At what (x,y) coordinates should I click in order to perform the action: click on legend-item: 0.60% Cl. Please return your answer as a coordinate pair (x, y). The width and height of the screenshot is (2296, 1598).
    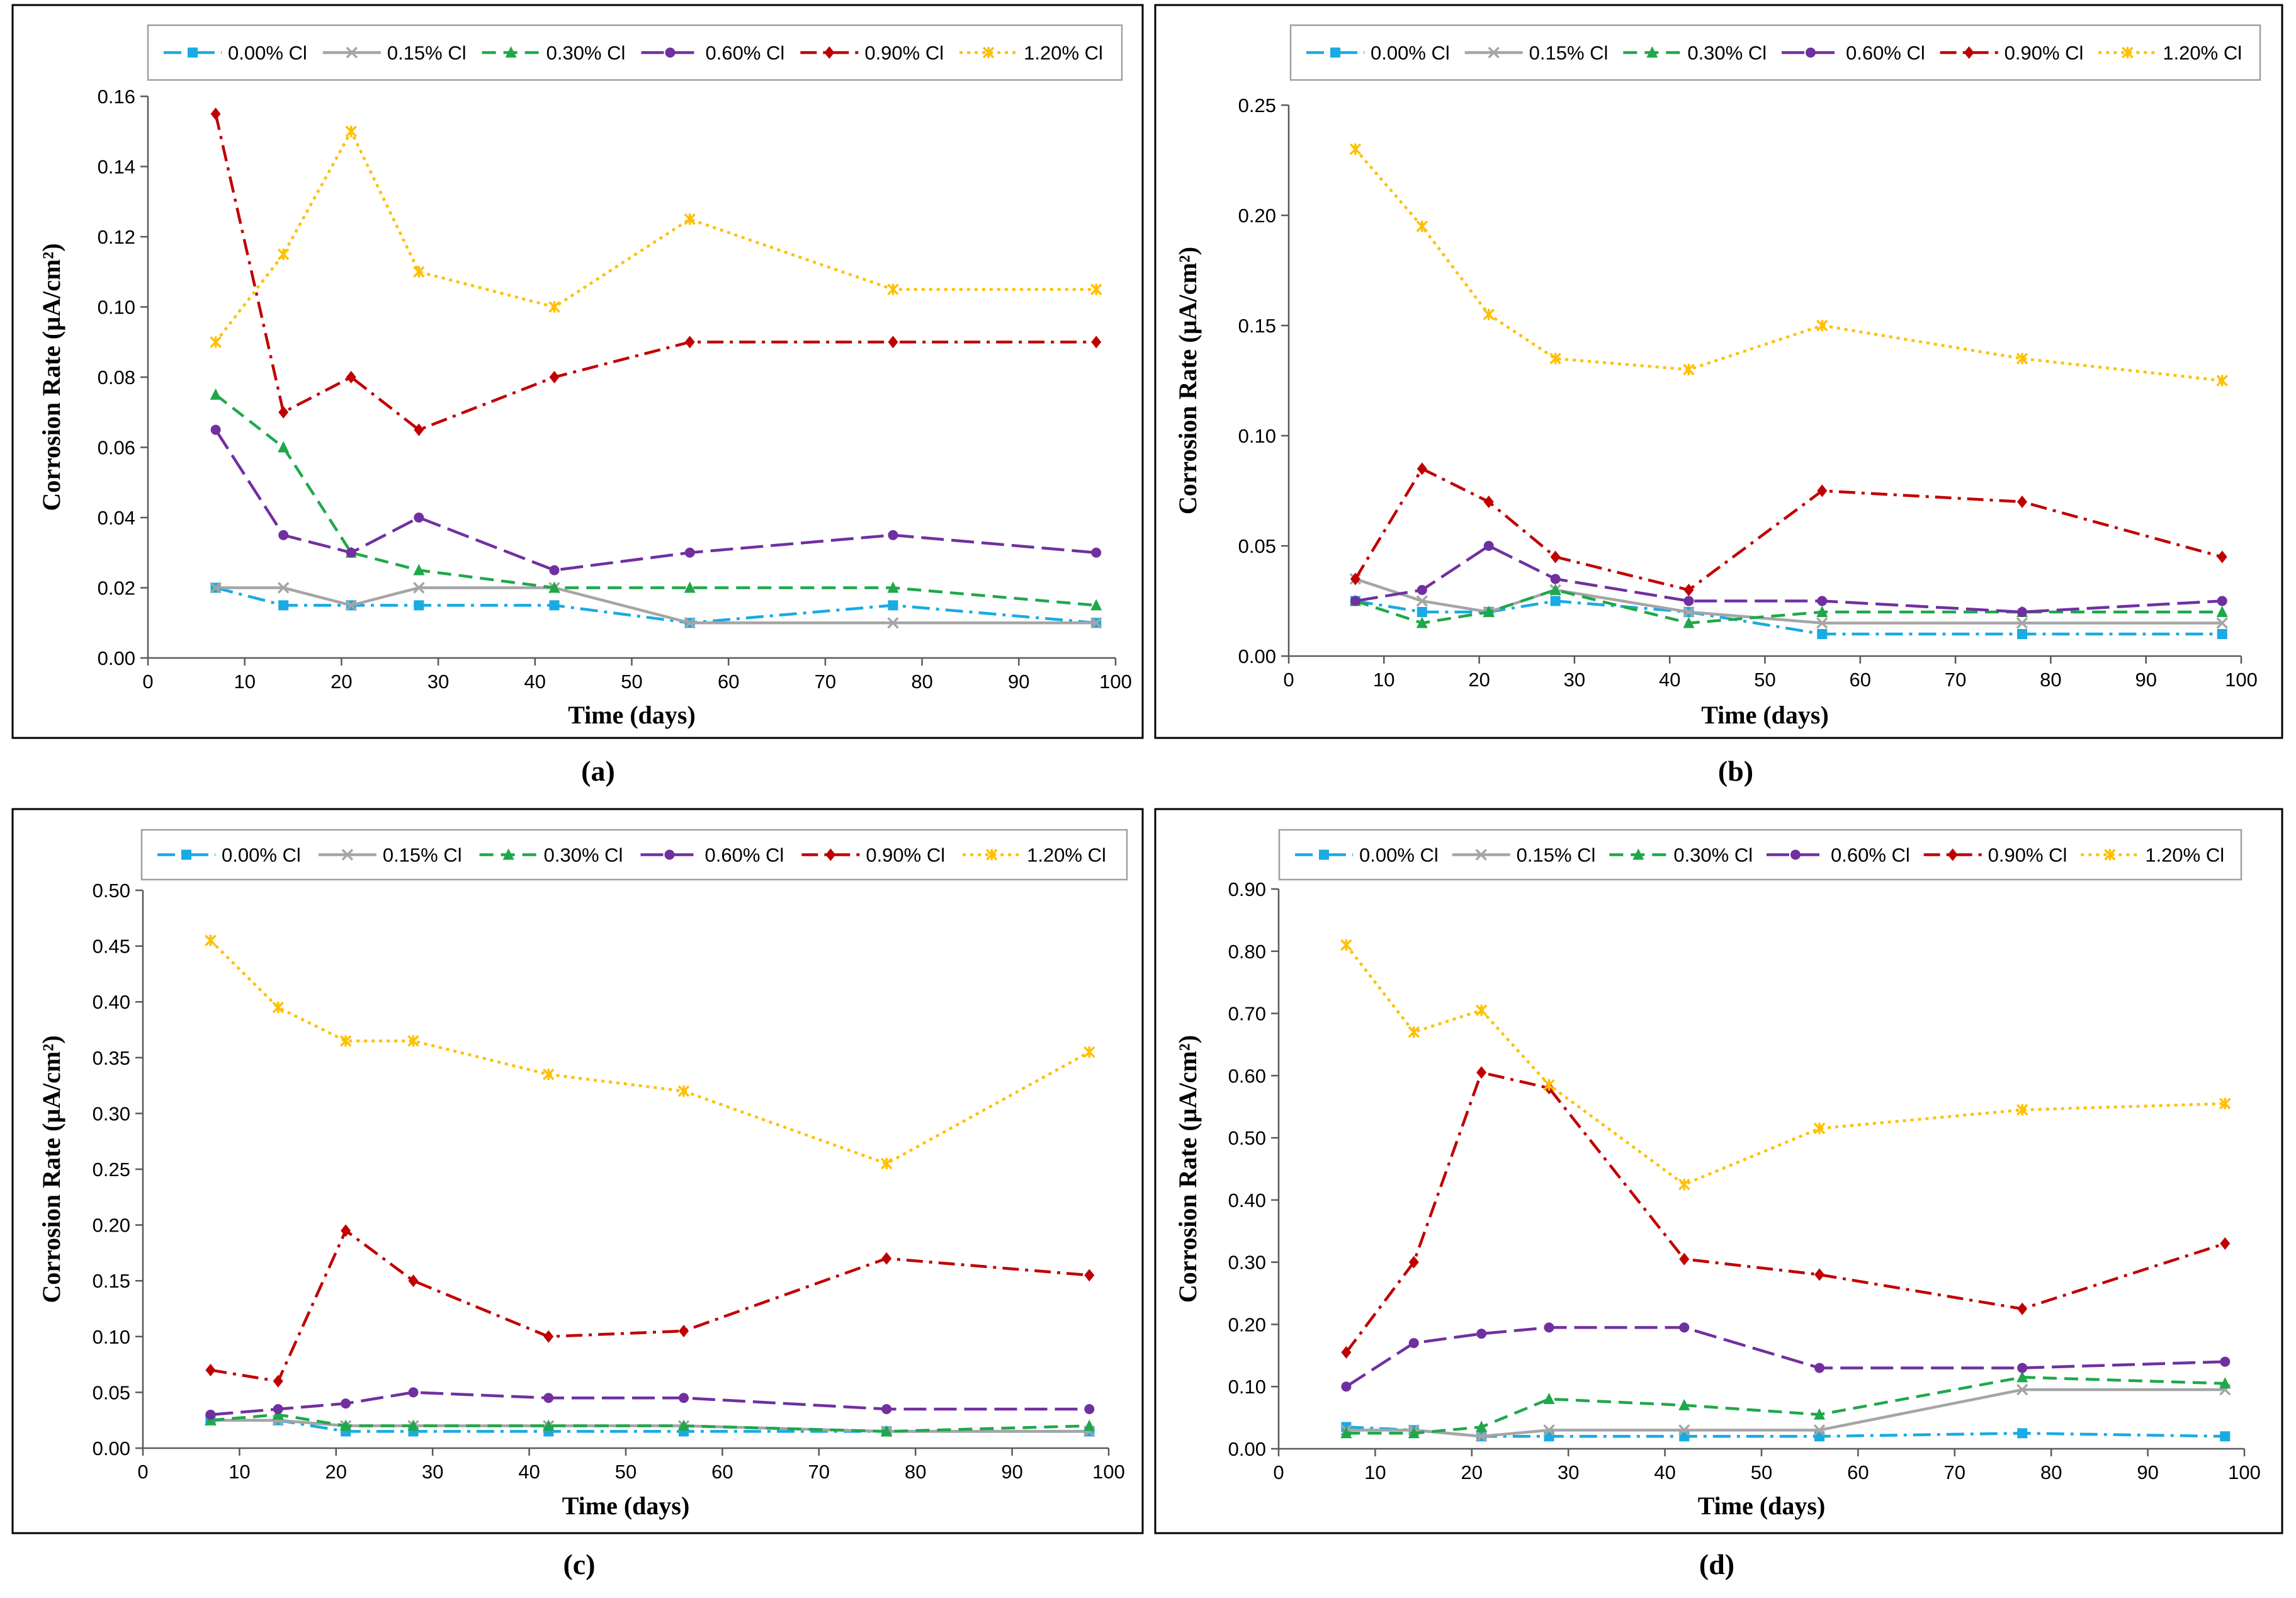
    Looking at the image, I should click on (713, 53).